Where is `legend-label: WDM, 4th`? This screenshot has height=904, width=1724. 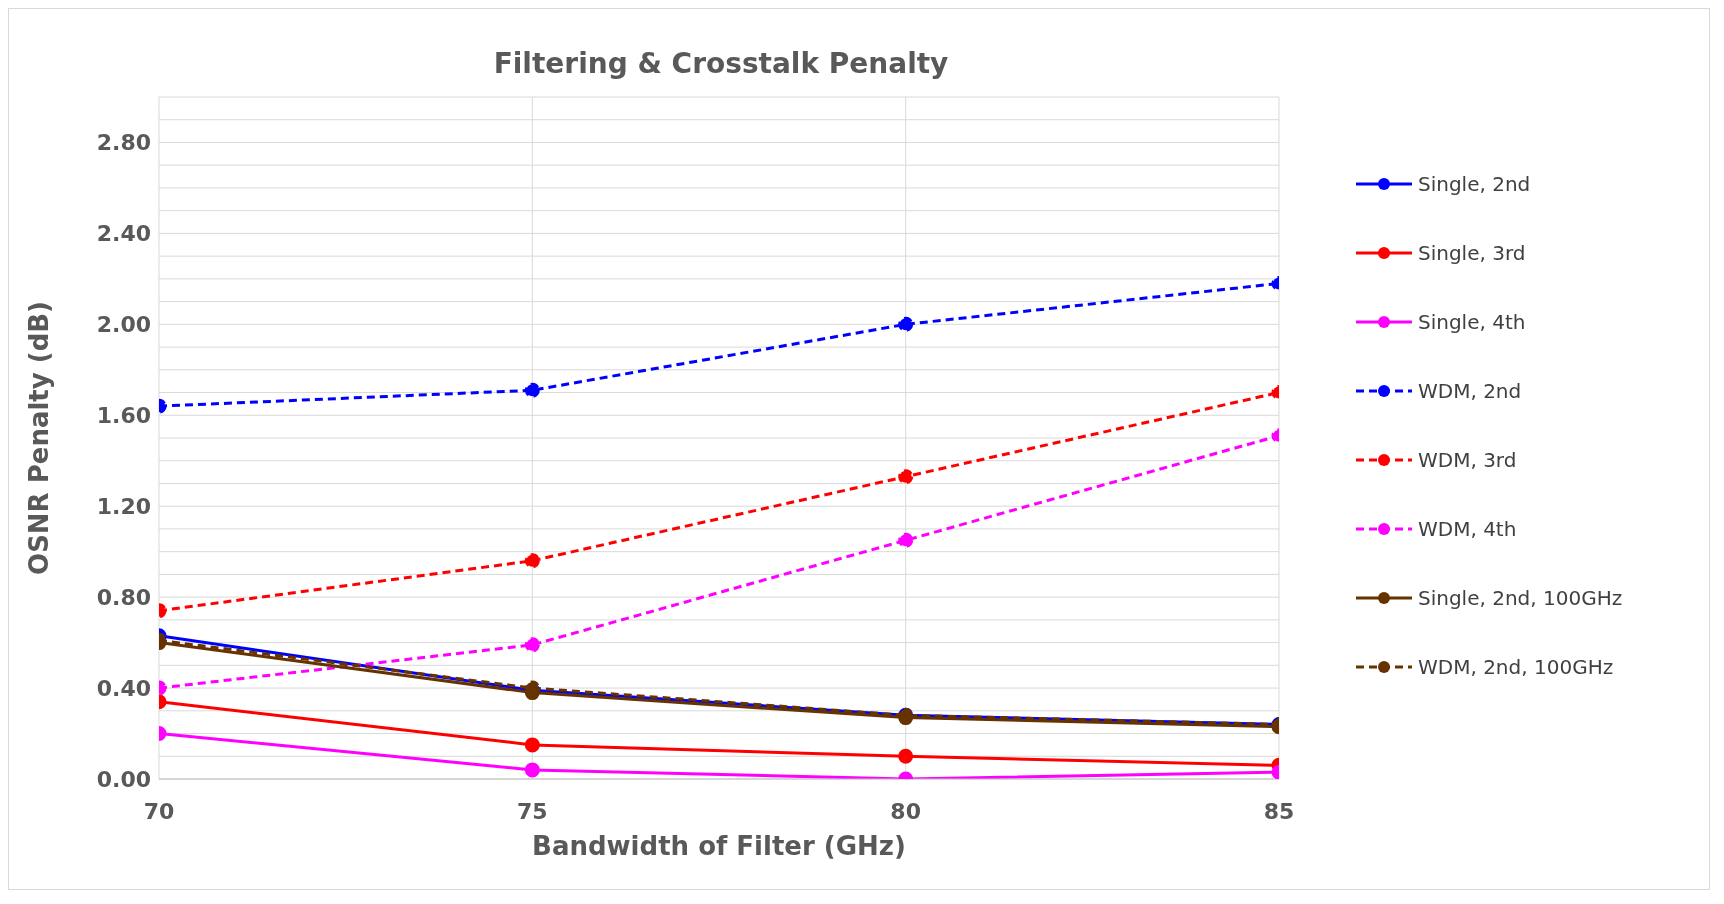 legend-label: WDM, 4th is located at coordinates (1467, 528).